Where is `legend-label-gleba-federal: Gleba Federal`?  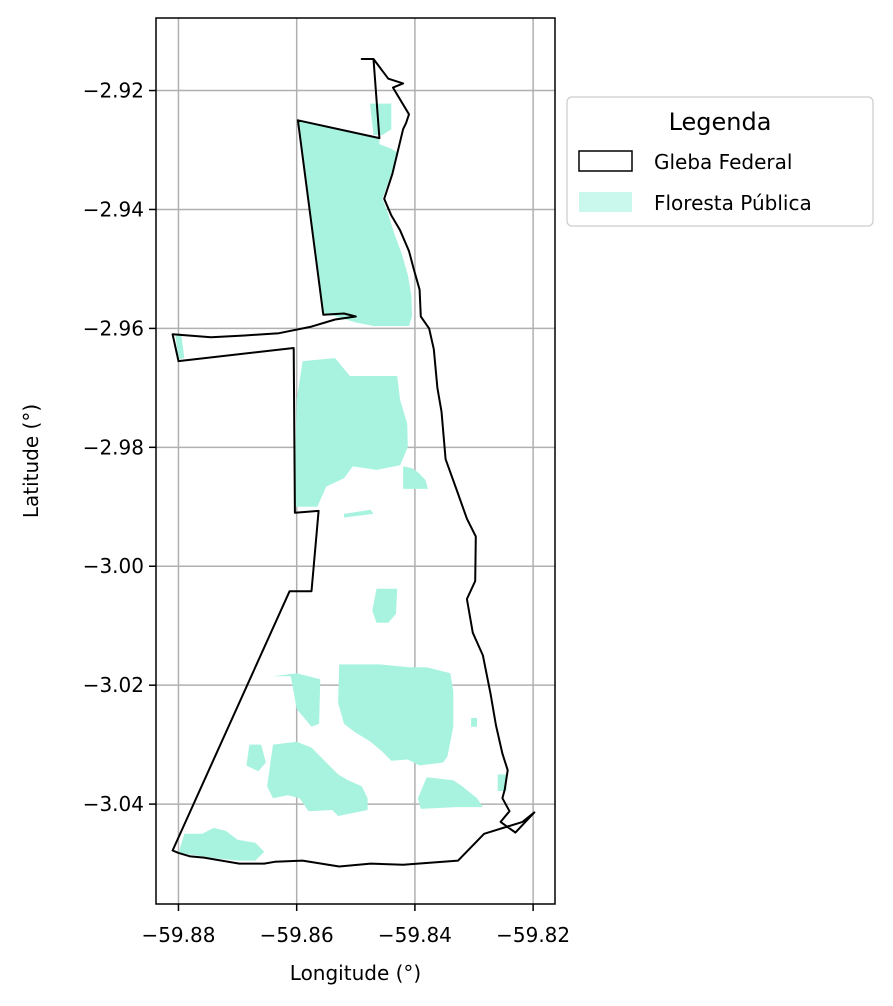 legend-label-gleba-federal: Gleba Federal is located at coordinates (723, 162).